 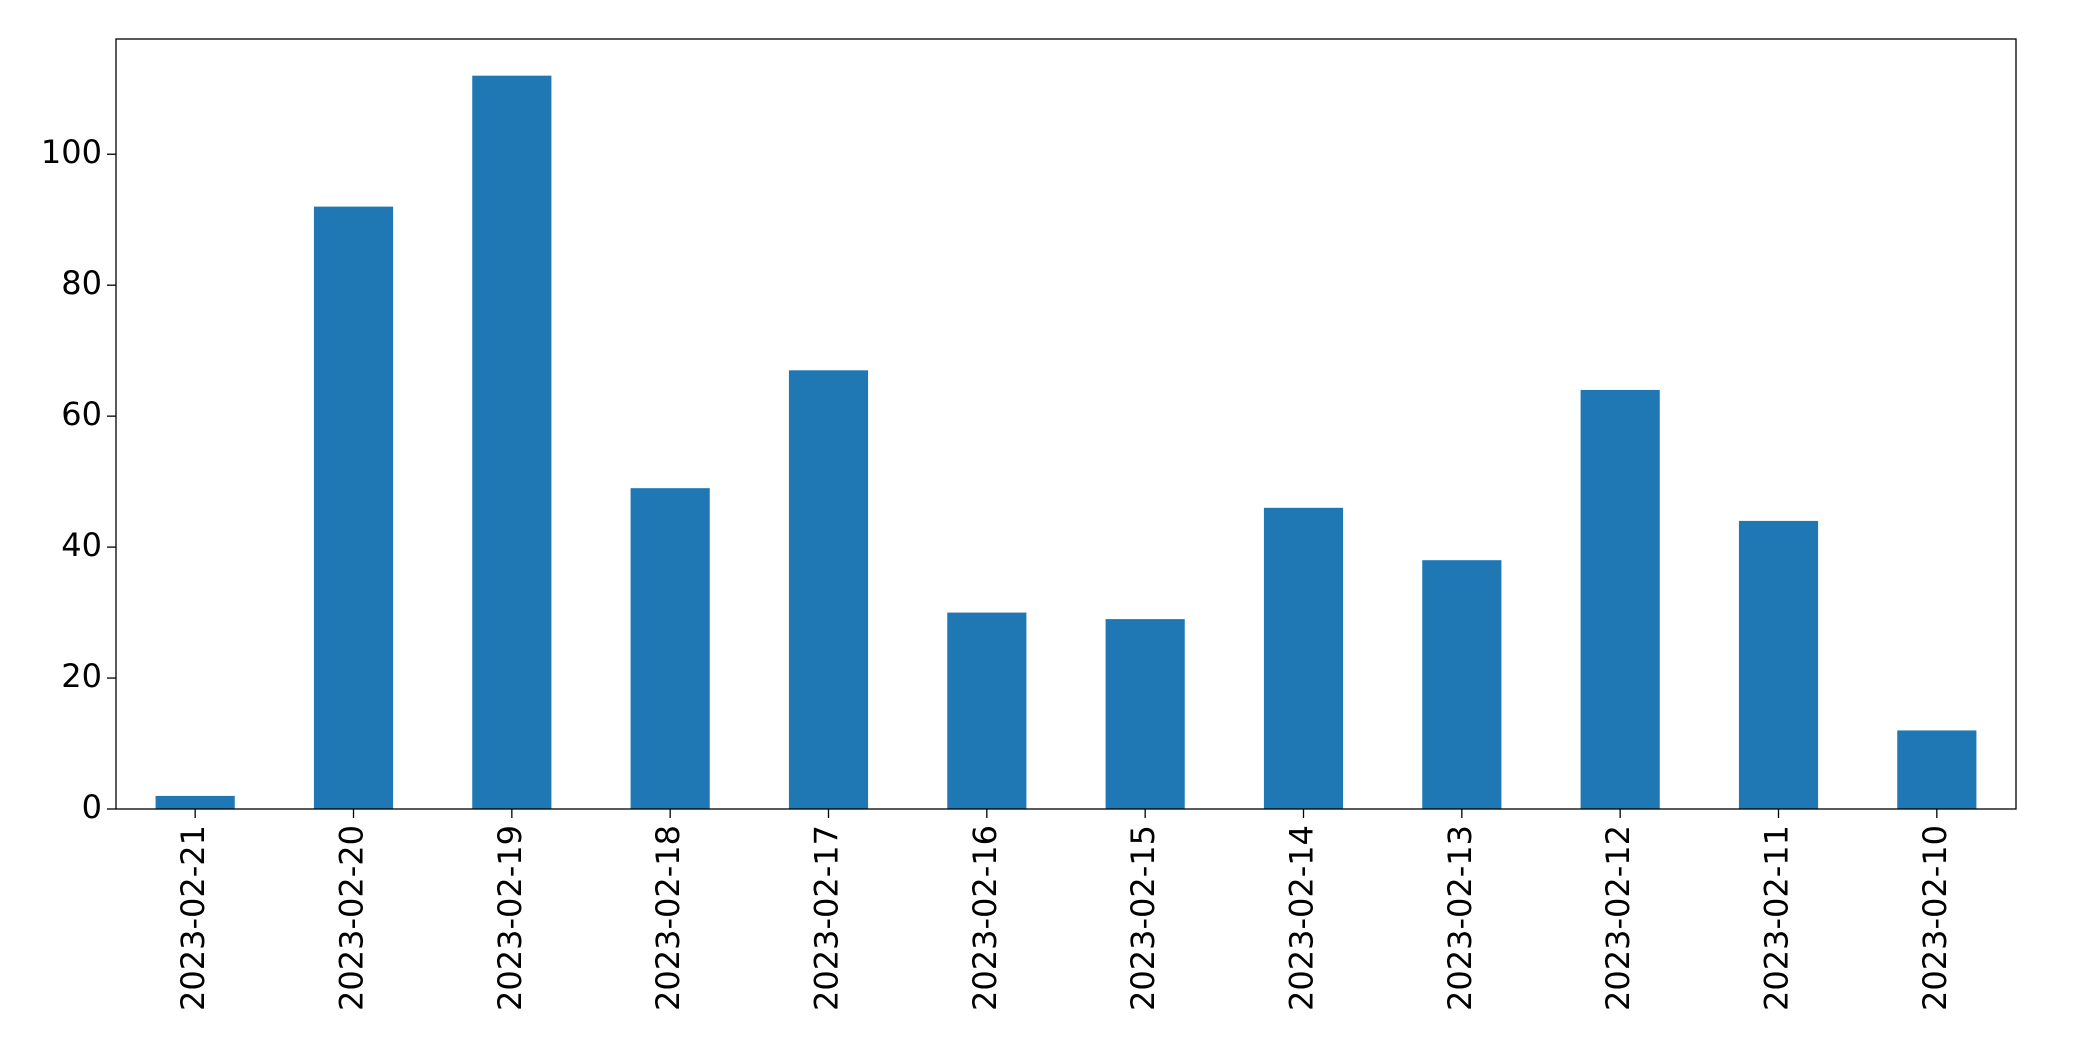 I want to click on x-tick-label: 2023-02-19, so click(x=510, y=918).